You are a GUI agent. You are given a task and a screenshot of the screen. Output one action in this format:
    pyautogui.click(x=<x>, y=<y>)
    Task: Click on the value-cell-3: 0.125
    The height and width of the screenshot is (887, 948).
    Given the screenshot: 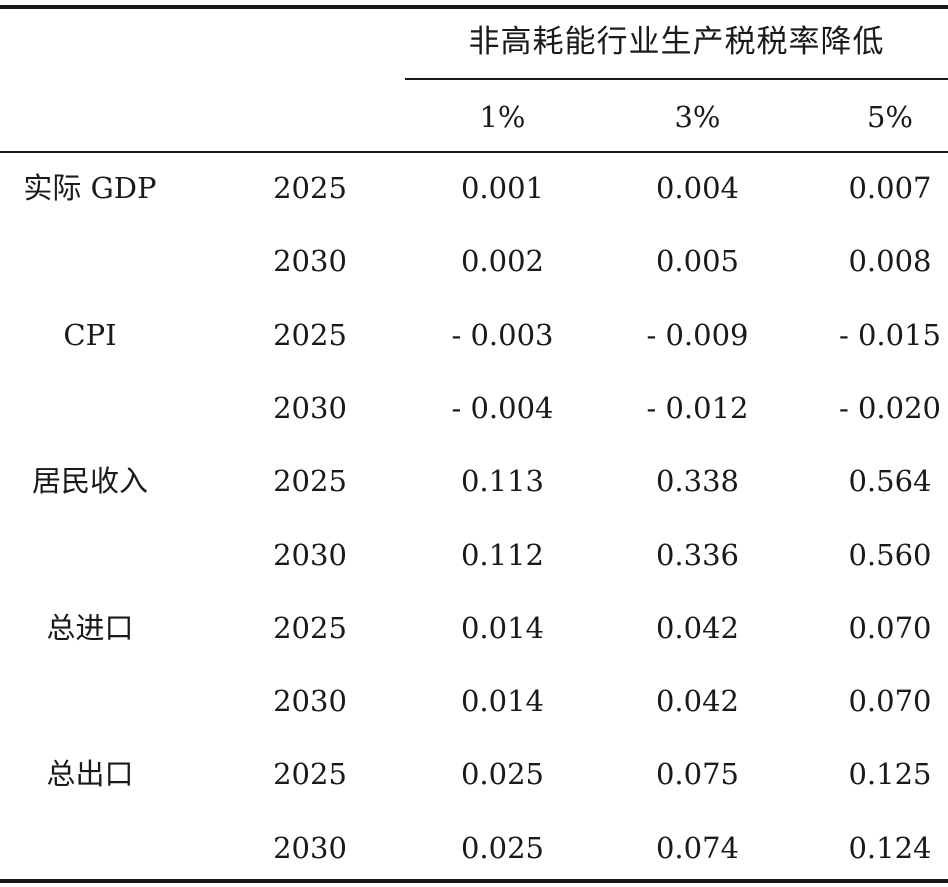 What is the action you would take?
    pyautogui.click(x=890, y=774)
    